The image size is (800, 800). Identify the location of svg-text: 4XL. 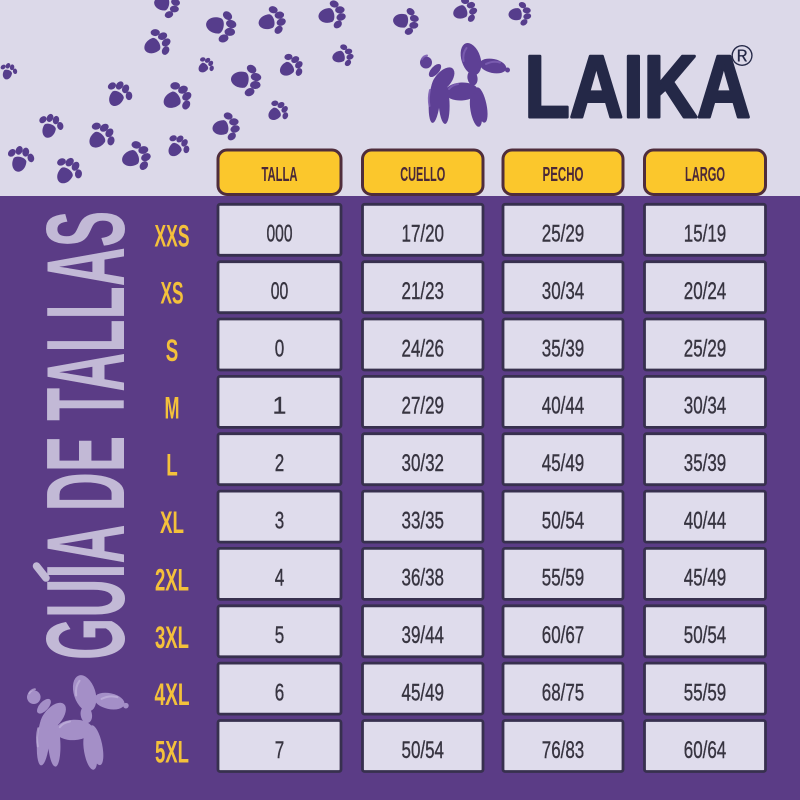
(172, 694).